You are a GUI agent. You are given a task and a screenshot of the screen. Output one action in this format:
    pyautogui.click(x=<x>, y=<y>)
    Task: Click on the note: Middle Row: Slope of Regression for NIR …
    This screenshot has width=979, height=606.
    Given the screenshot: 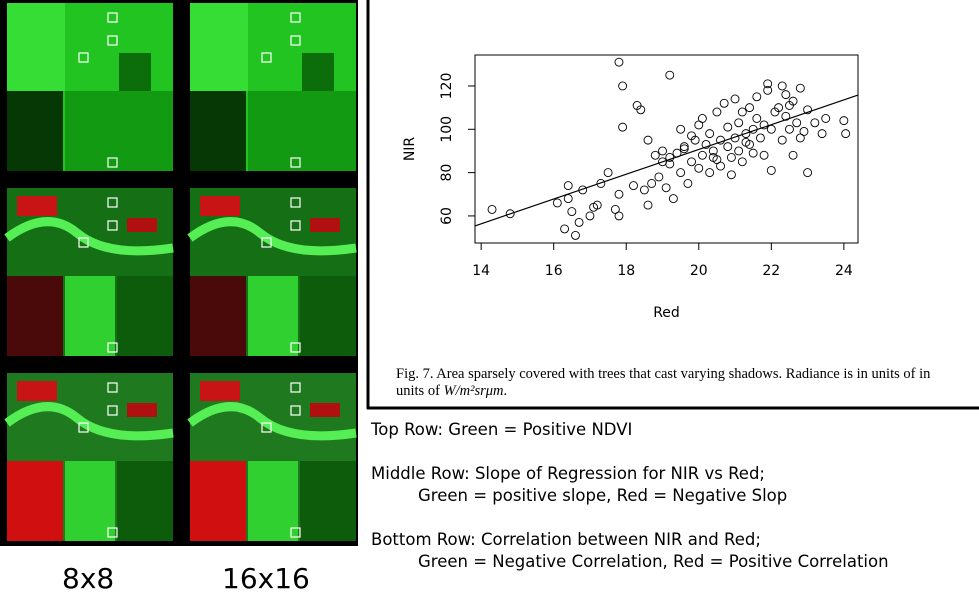 What is the action you would take?
    pyautogui.click(x=568, y=473)
    